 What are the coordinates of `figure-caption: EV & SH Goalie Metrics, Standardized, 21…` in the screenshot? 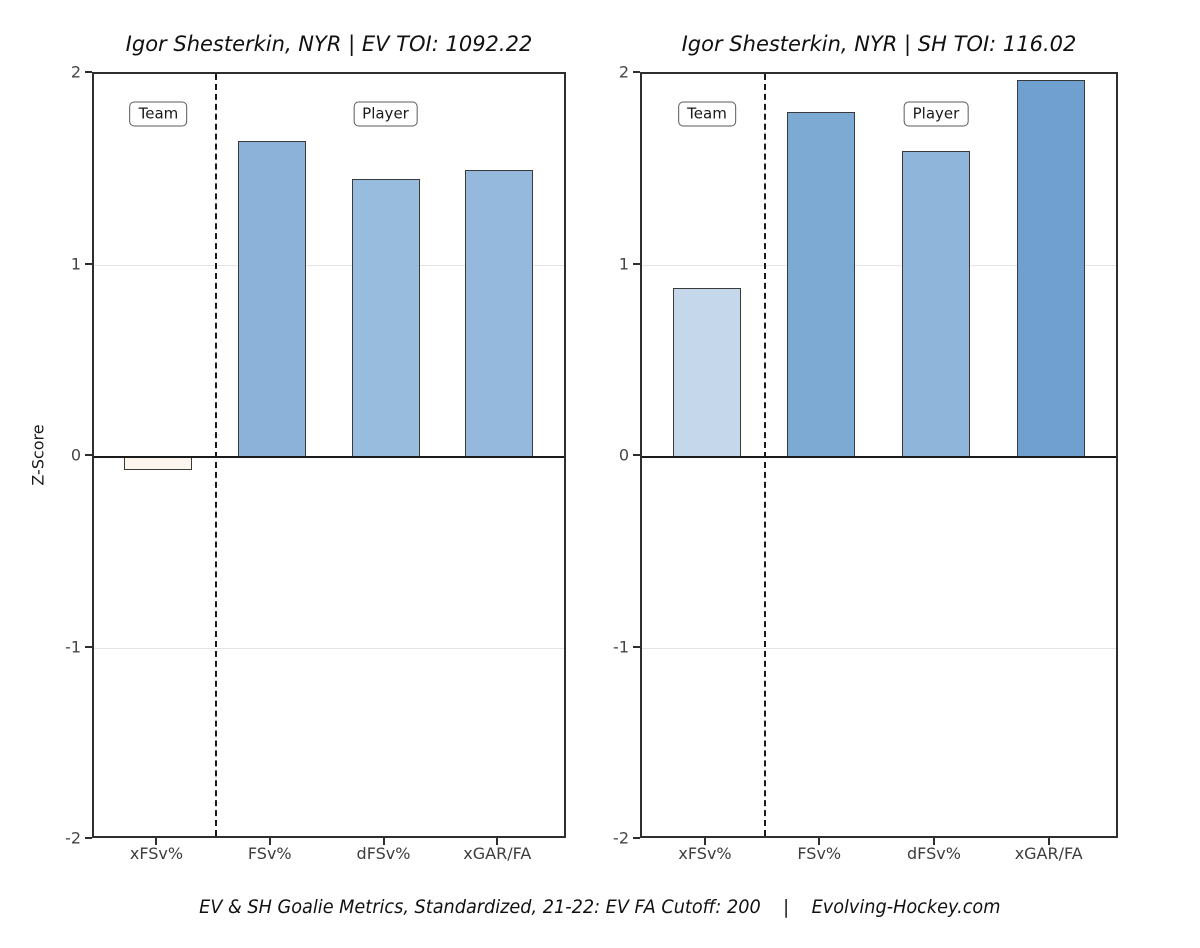 It's located at (600, 907).